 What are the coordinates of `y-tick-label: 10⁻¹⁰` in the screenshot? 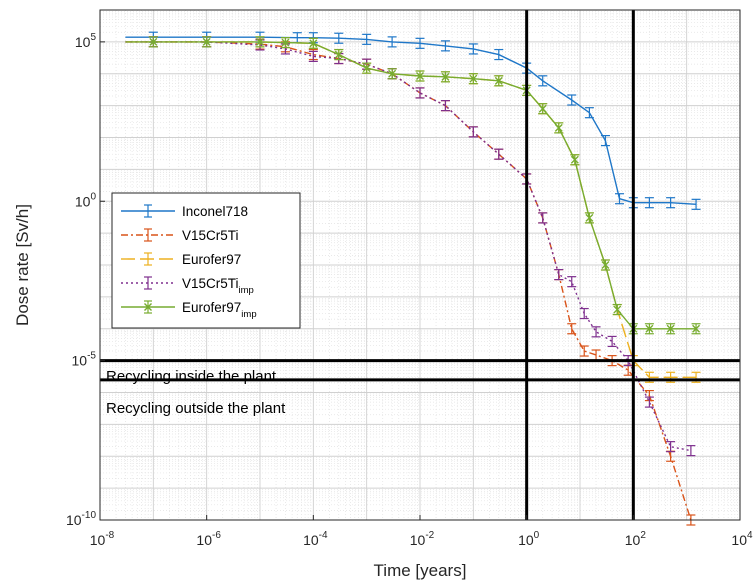 It's located at (81, 519).